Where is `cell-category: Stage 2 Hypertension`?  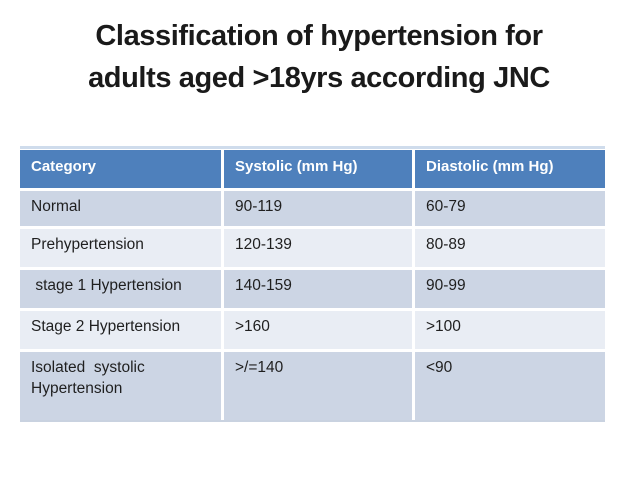
cell-category: Stage 2 Hypertension is located at coordinates (120, 330).